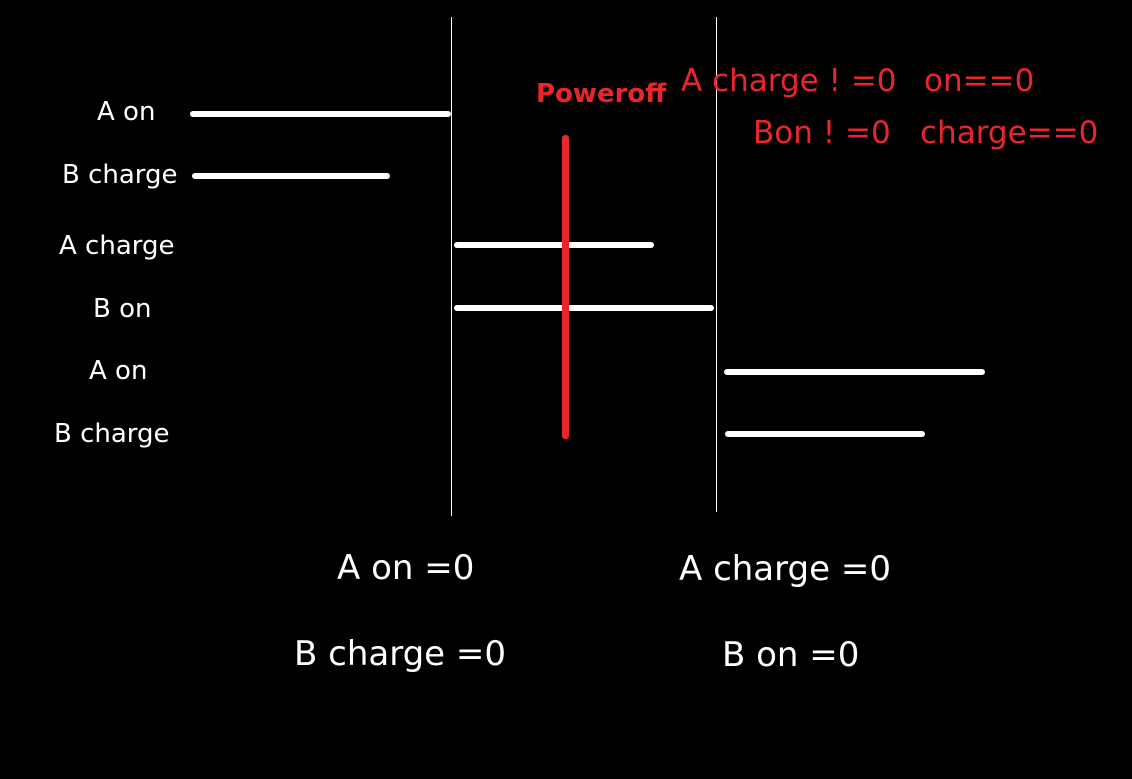 This screenshot has width=1132, height=779. Describe the element at coordinates (120, 175) in the screenshot. I see `row-label-b-charge-1: B charge` at that location.